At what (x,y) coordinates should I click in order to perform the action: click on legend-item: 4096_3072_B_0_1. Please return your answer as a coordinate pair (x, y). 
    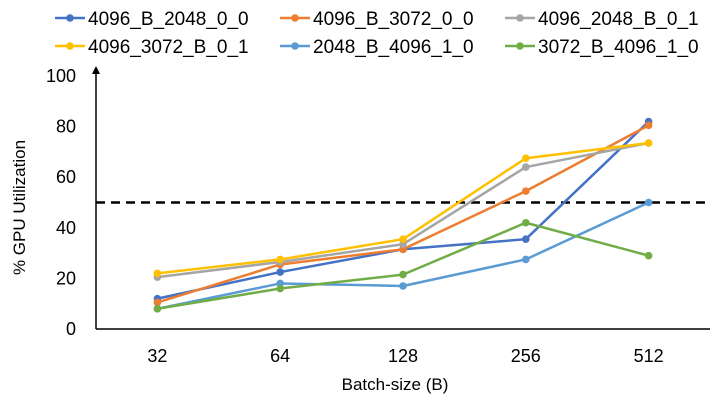
    Looking at the image, I should click on (152, 47).